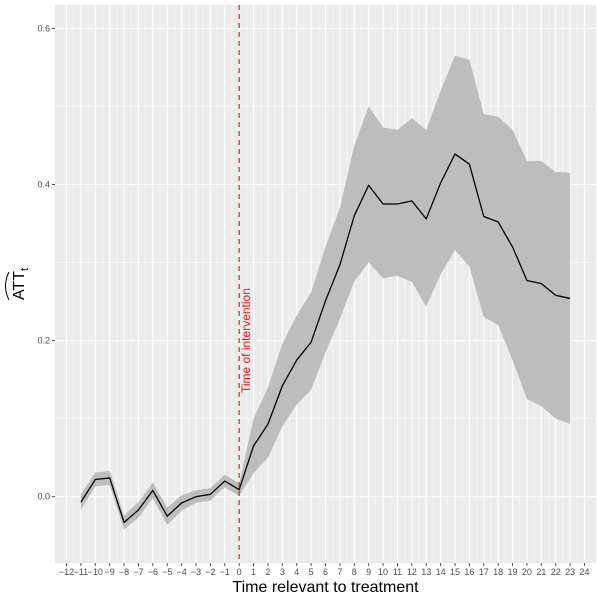 The width and height of the screenshot is (597, 597). I want to click on x-tick-label: 22, so click(556, 572).